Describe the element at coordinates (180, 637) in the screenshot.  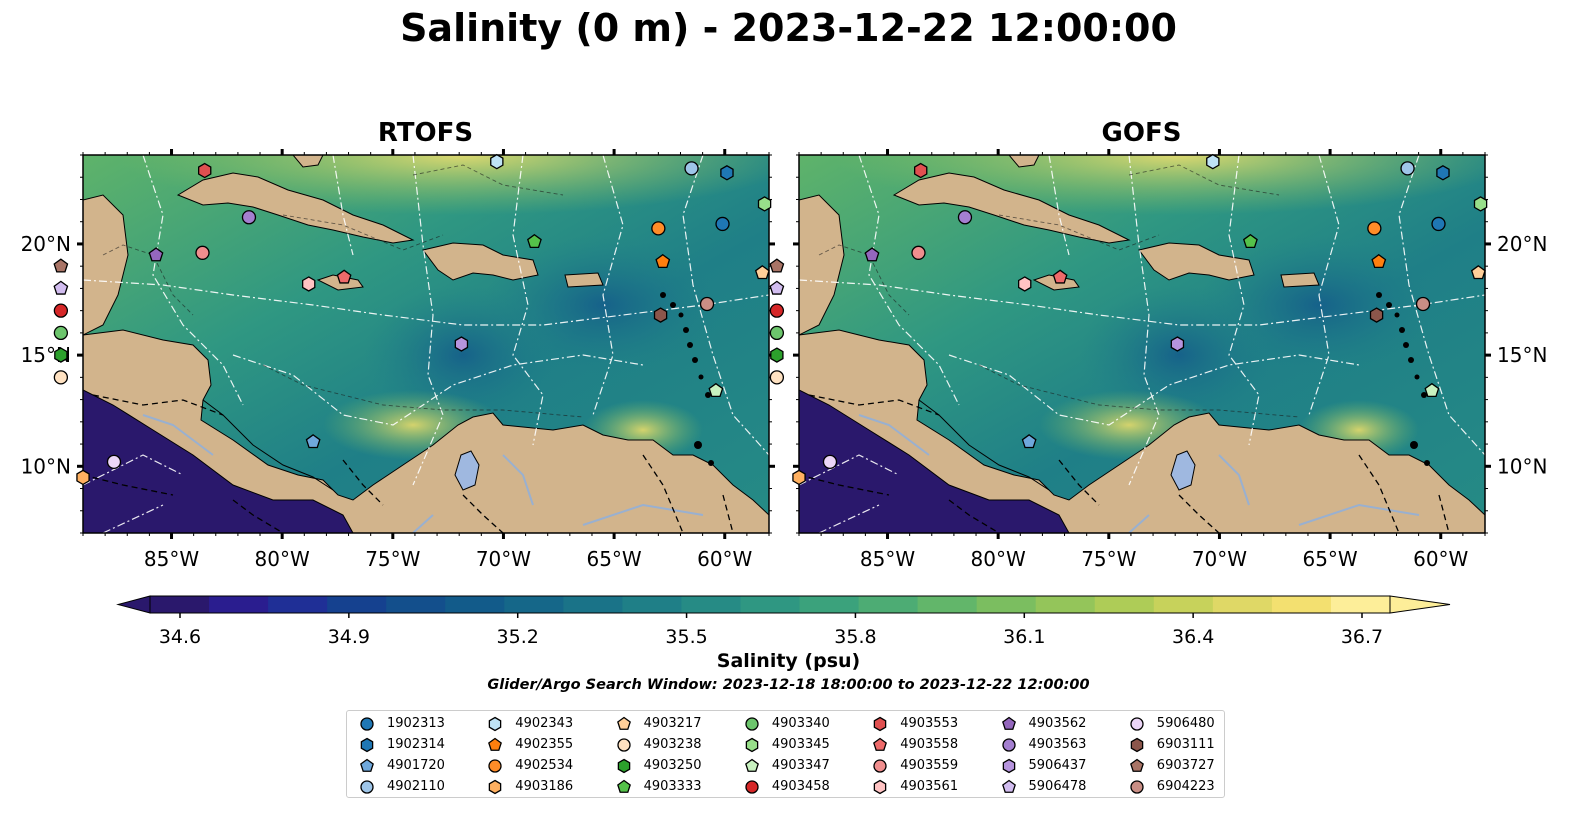
I see `colorbar-tick-label: 34.6` at that location.